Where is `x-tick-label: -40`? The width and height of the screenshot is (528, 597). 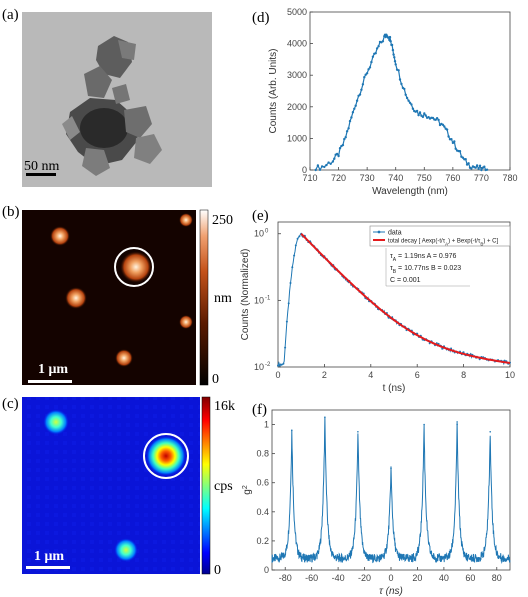
x-tick-label: -40 is located at coordinates (338, 578).